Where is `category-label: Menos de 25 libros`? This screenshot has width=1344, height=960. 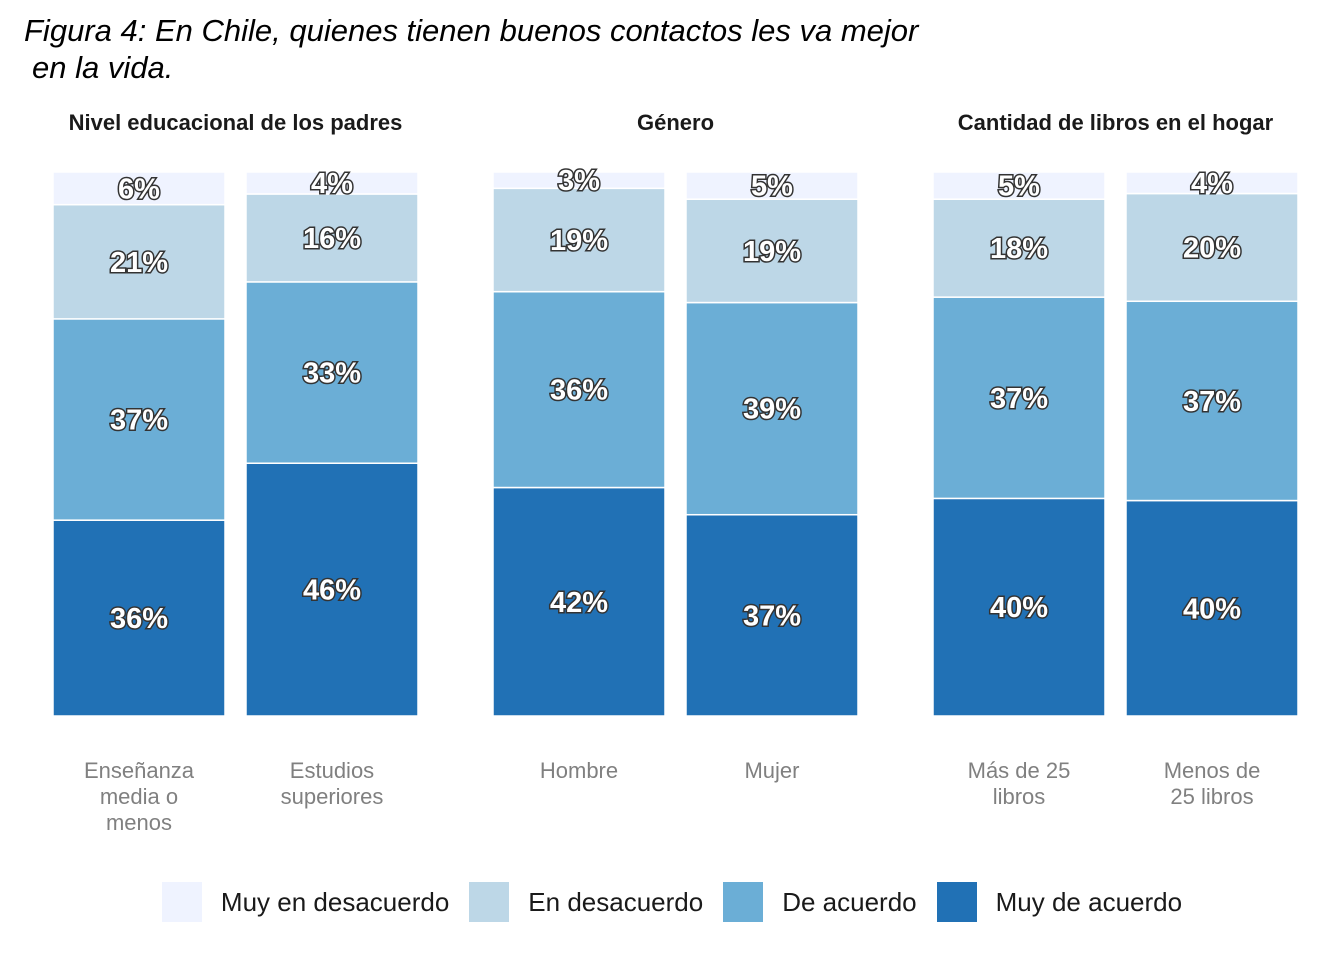 category-label: Menos de 25 libros is located at coordinates (1212, 783).